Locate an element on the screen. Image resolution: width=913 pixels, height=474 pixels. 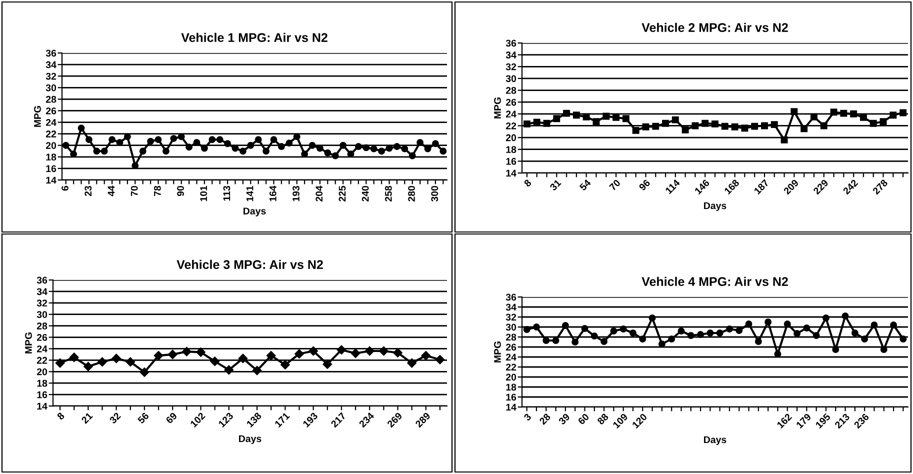
x-tick-label: 179 is located at coordinates (804, 420).